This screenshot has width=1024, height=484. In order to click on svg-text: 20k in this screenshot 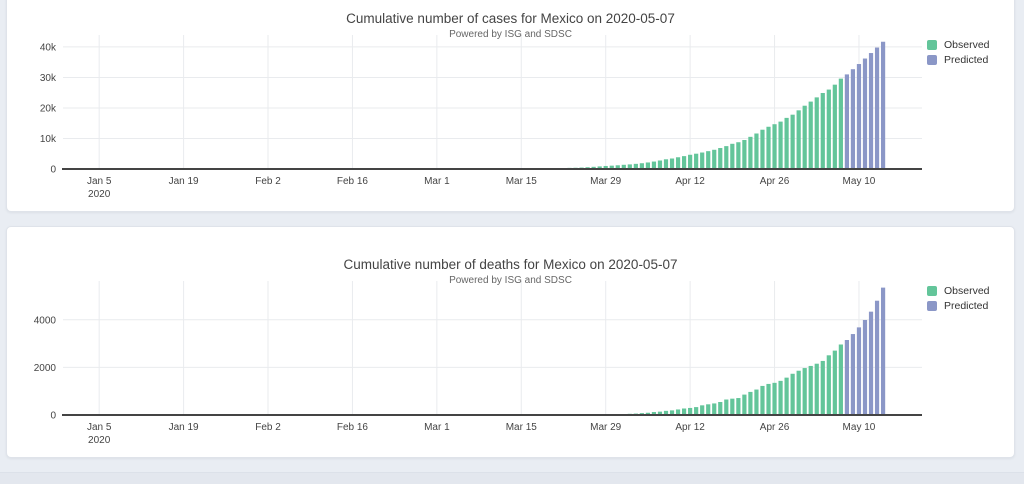, I will do `click(48, 108)`.